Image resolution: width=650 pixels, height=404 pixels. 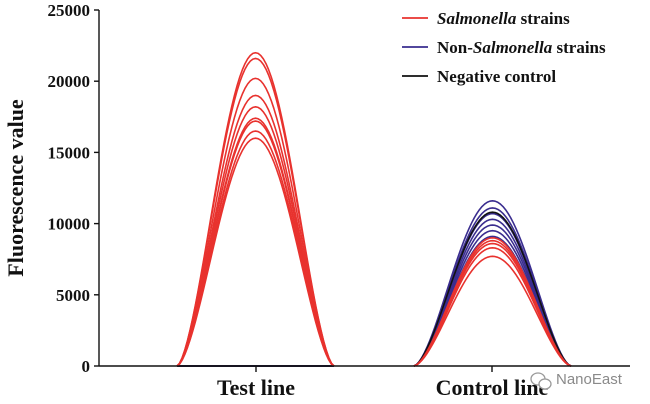 I want to click on negative-control-curve, so click(x=492, y=289).